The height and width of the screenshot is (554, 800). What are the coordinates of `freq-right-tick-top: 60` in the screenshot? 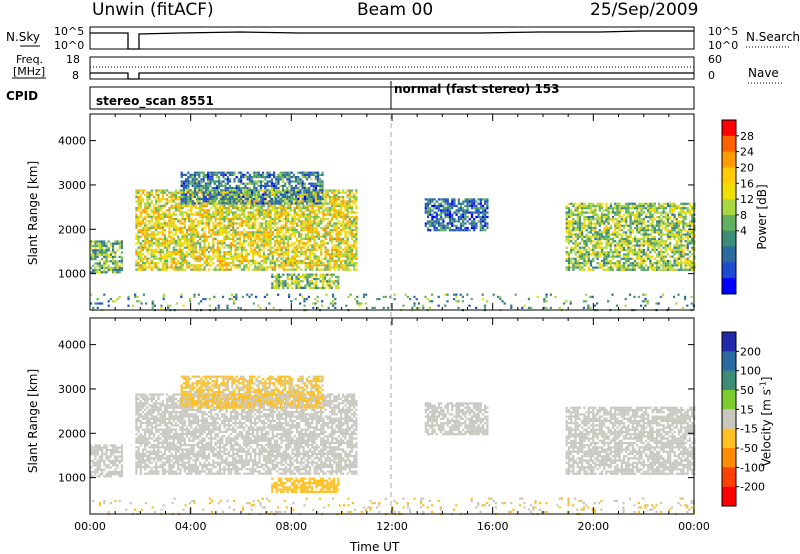 It's located at (715, 59).